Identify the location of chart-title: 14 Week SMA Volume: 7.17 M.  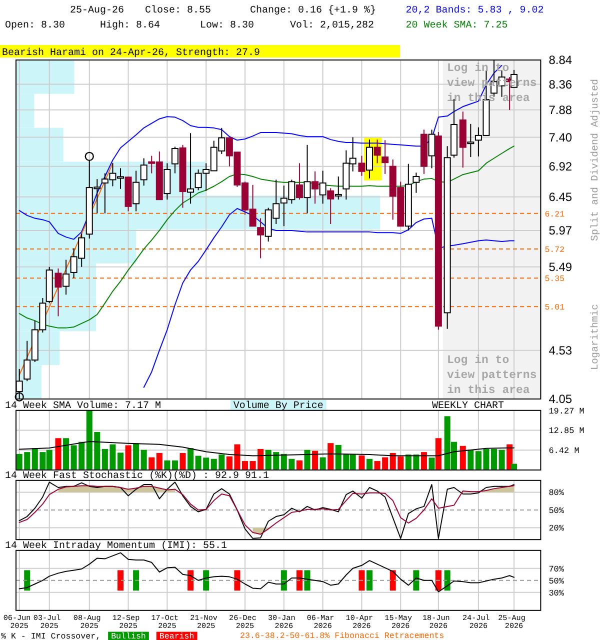
(83, 406).